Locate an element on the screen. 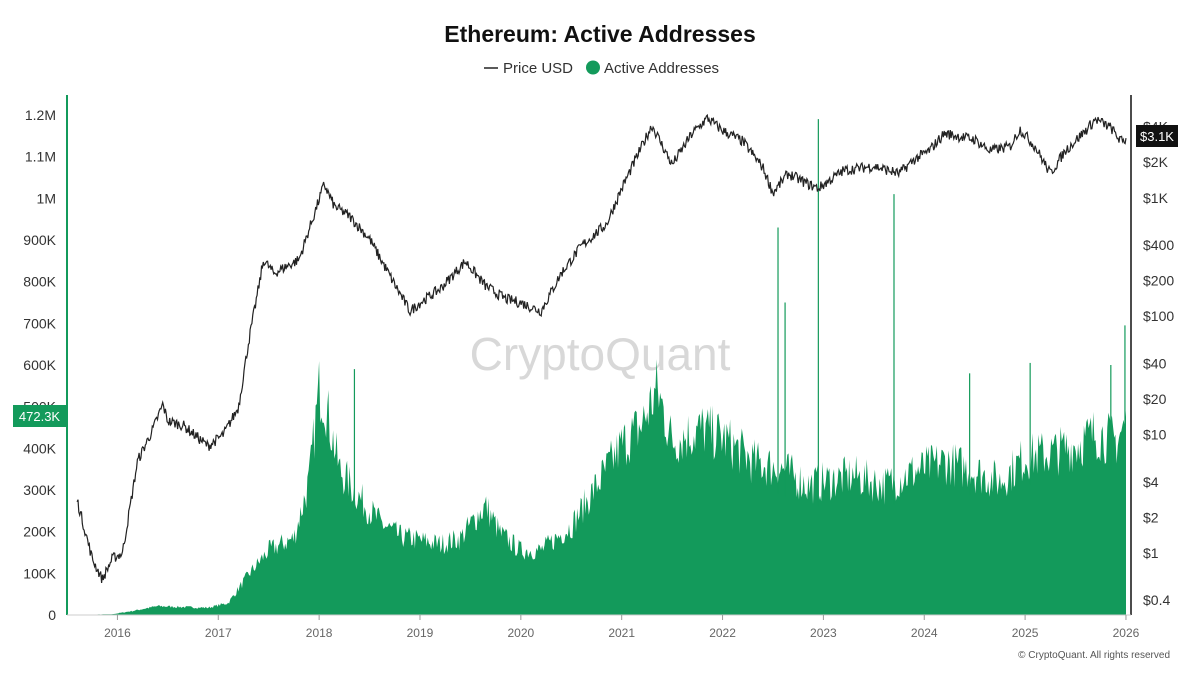  legend-price-label: Price USD is located at coordinates (538, 68).